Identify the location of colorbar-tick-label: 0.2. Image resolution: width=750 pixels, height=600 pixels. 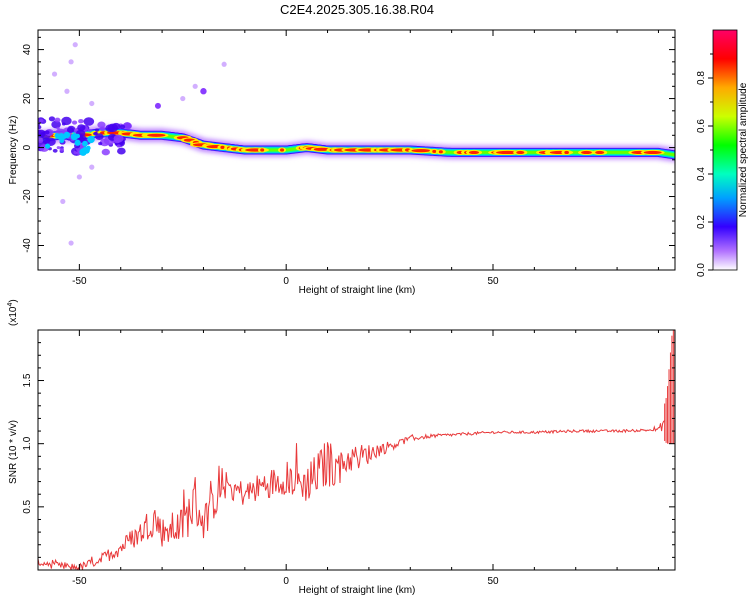
(701, 222).